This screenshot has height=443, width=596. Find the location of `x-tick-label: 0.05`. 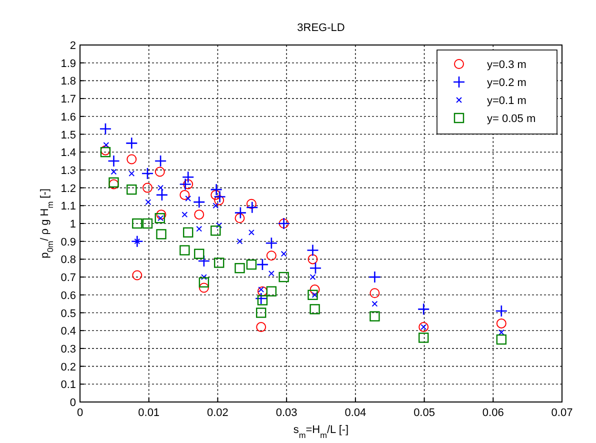

x-tick-label: 0.05 is located at coordinates (424, 413).